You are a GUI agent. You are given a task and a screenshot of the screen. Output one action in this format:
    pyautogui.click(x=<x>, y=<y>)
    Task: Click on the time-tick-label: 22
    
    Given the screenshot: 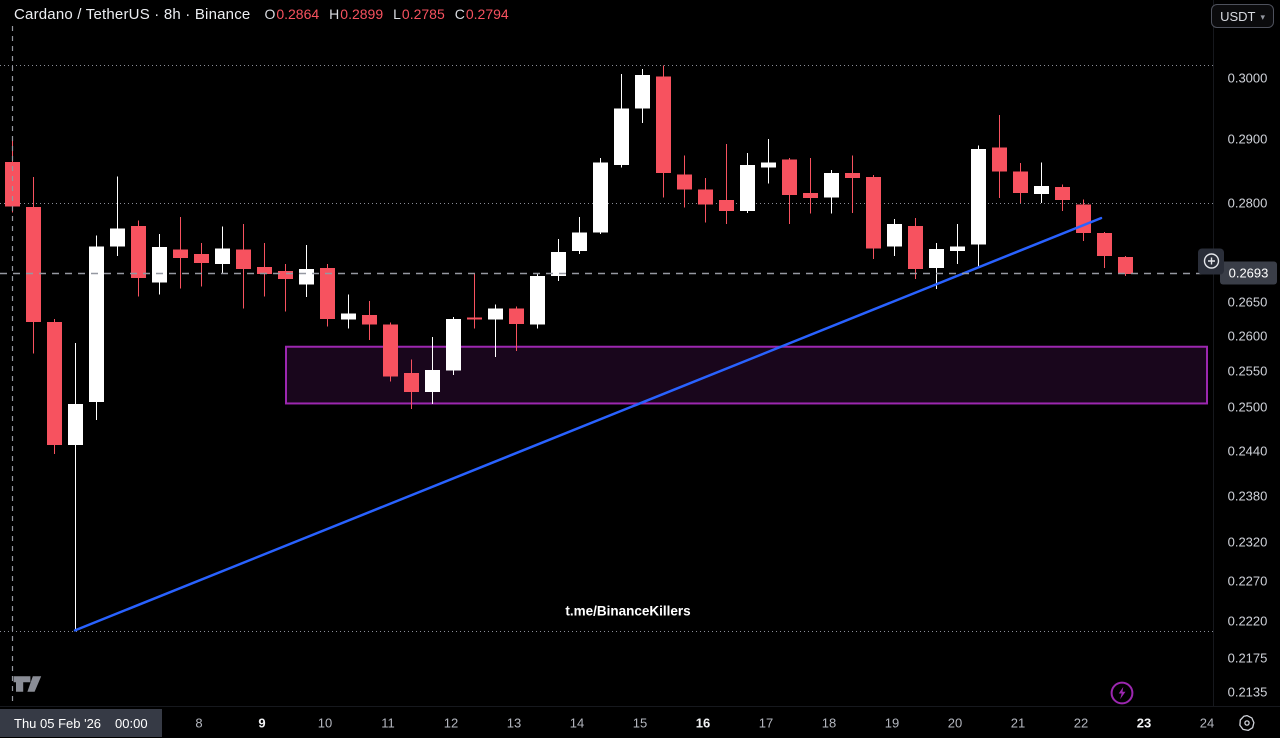 What is the action you would take?
    pyautogui.click(x=1081, y=723)
    